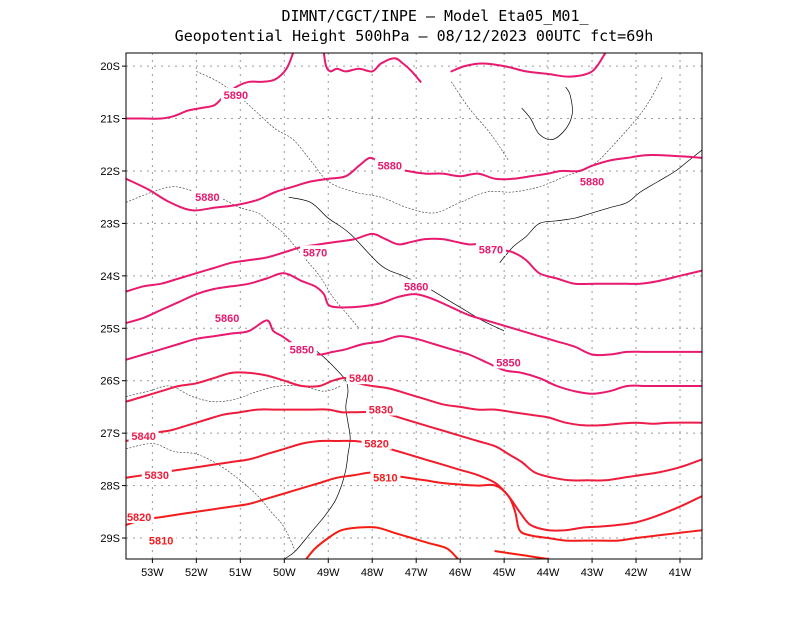 The height and width of the screenshot is (618, 800). What do you see at coordinates (592, 573) in the screenshot?
I see `lon-label-43W: 43W` at bounding box center [592, 573].